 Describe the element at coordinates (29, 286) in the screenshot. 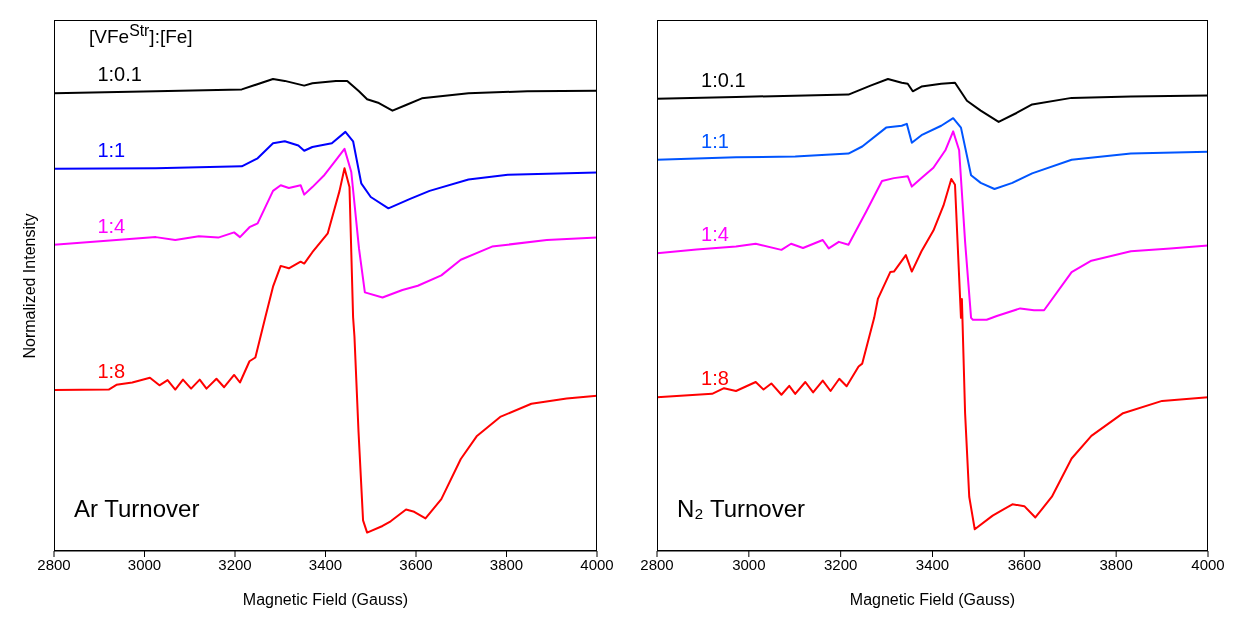

I see `y-axis-title: Normalized Intensity` at that location.